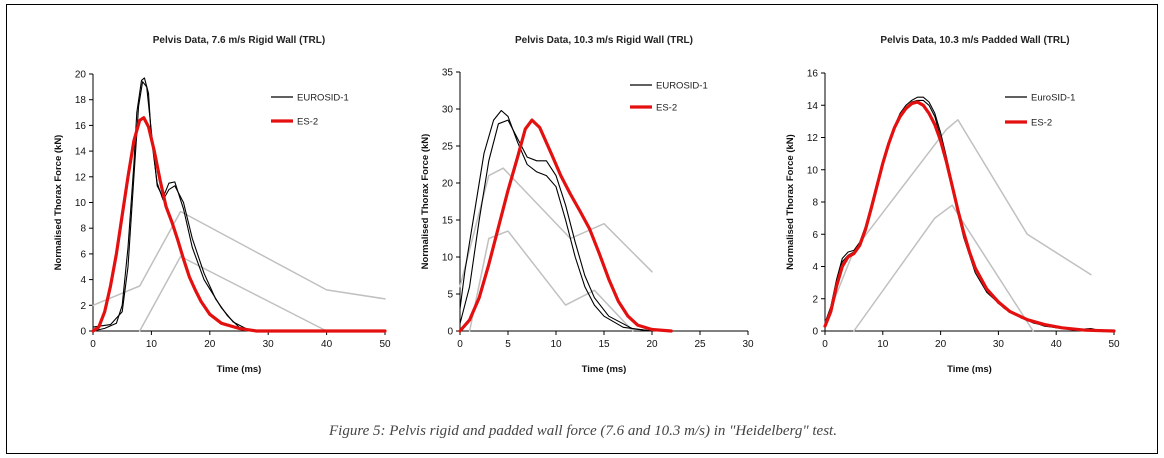 The image size is (1164, 458). I want to click on y-tick-label: 35, so click(448, 73).